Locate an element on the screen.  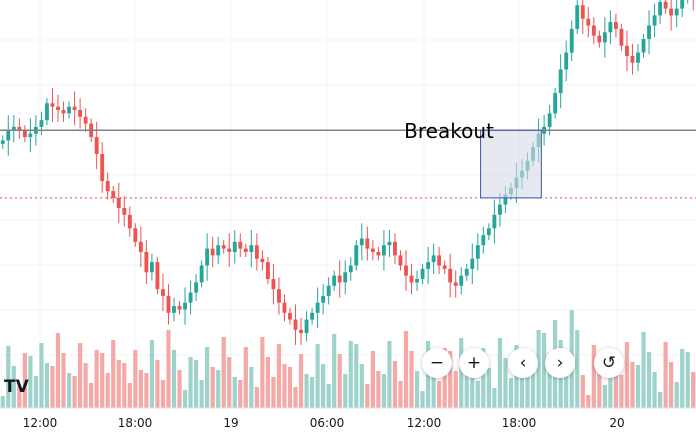
scroll-left-button: ‹ is located at coordinates (523, 363).